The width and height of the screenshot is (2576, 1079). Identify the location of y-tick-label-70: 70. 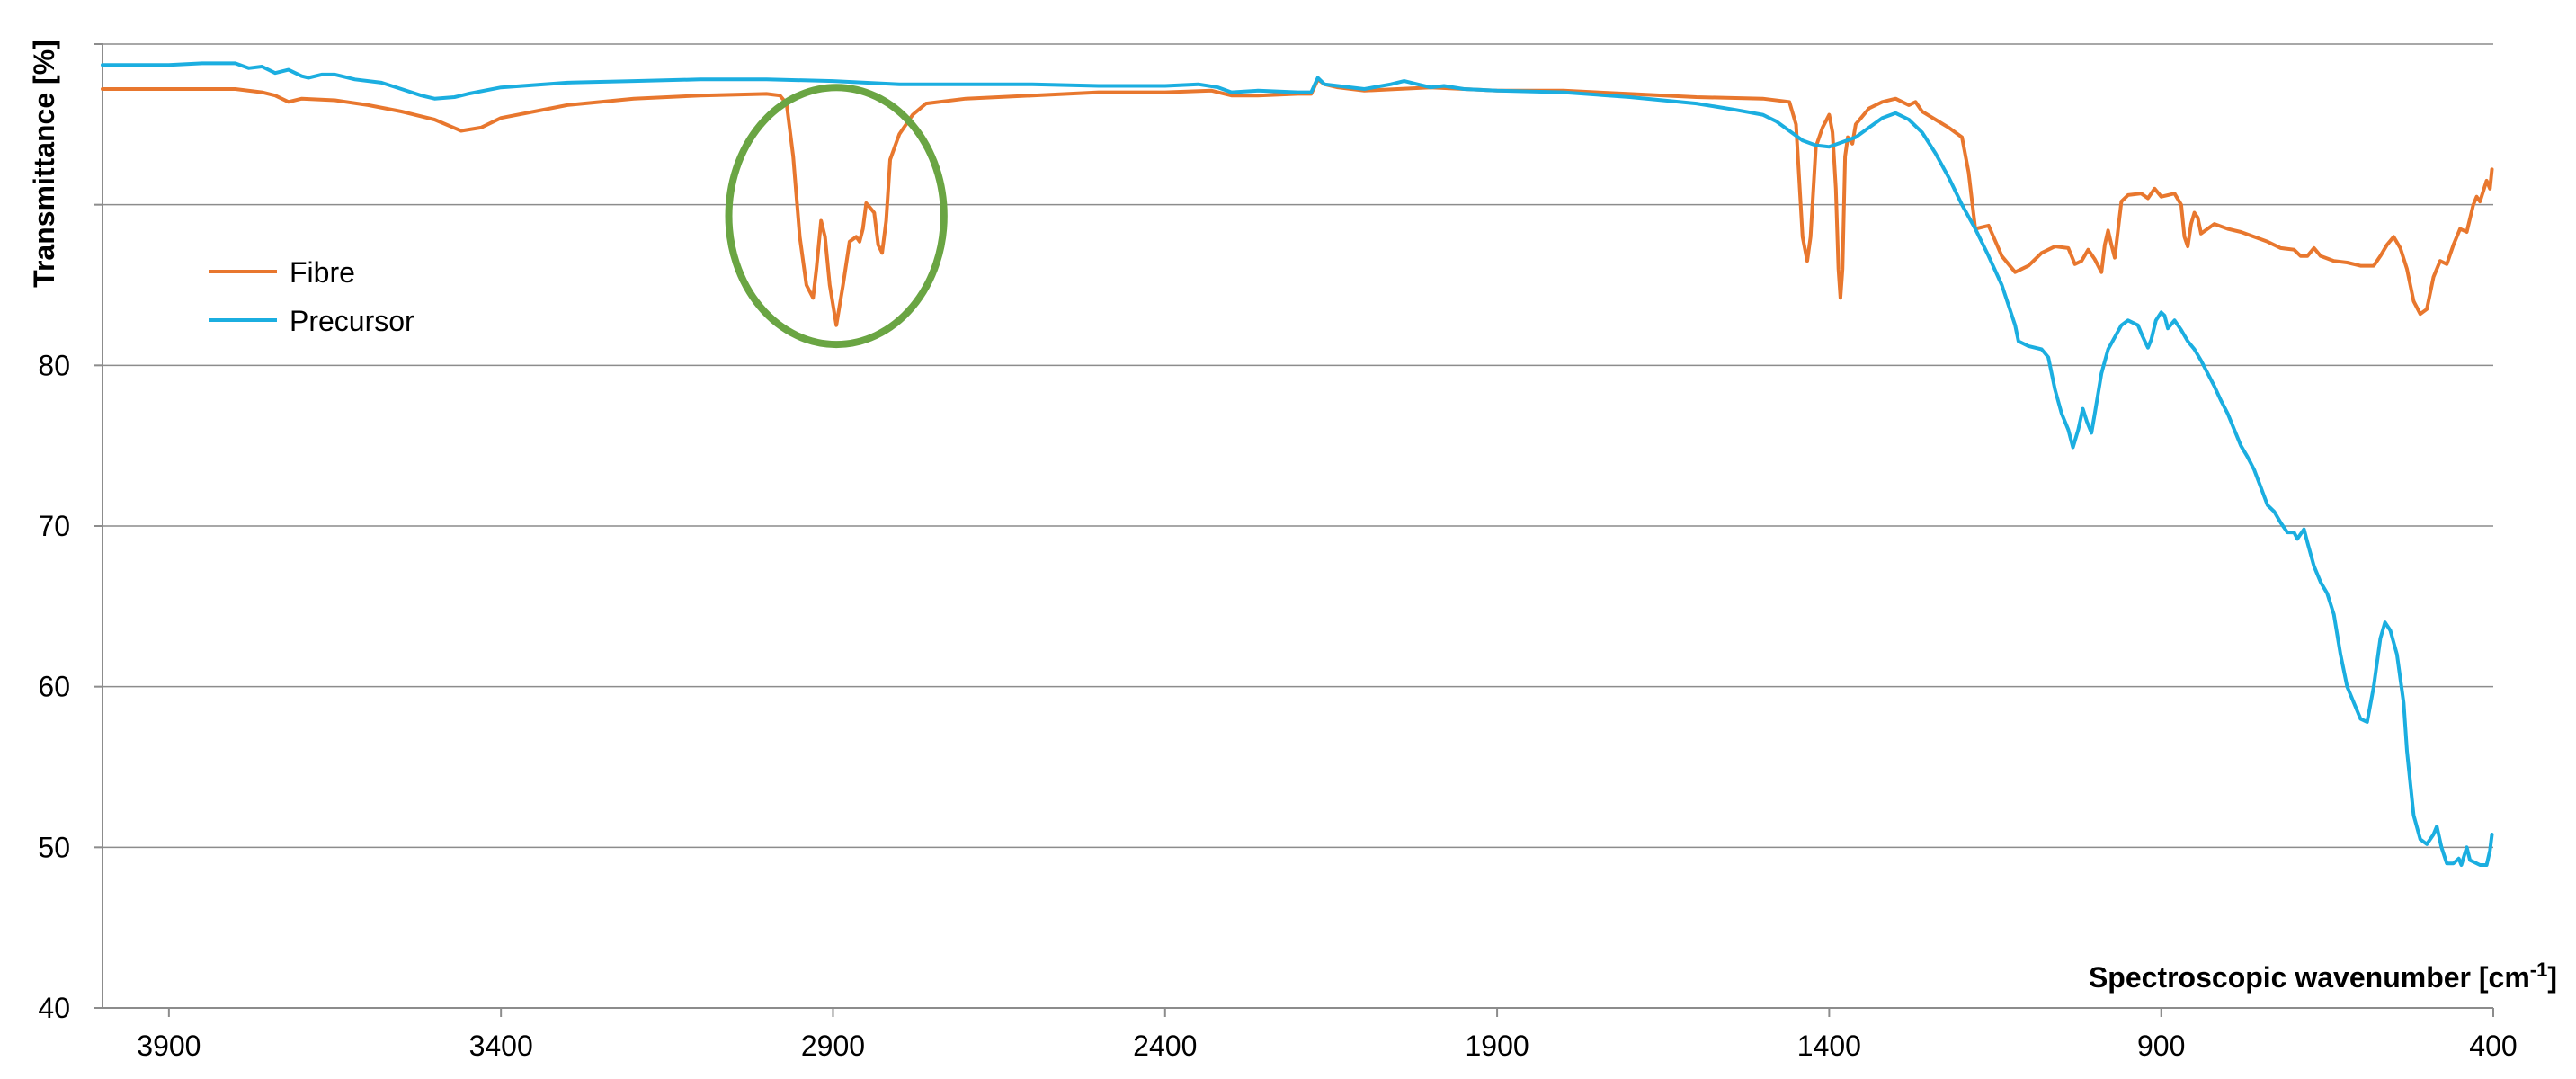
(54, 526).